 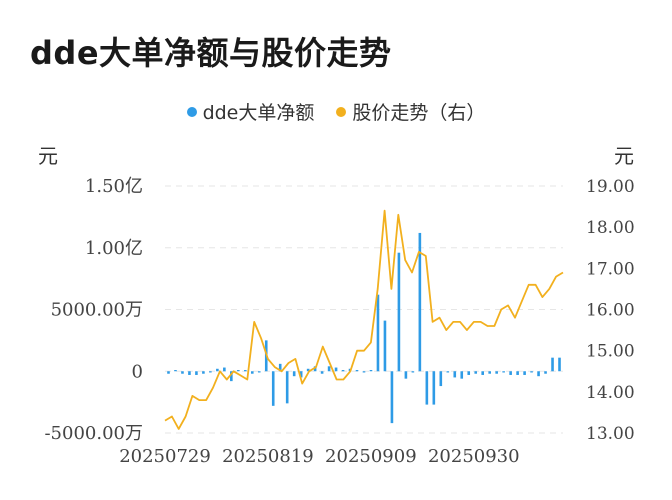 I want to click on right-tick-label: 19.00, so click(x=610, y=187).